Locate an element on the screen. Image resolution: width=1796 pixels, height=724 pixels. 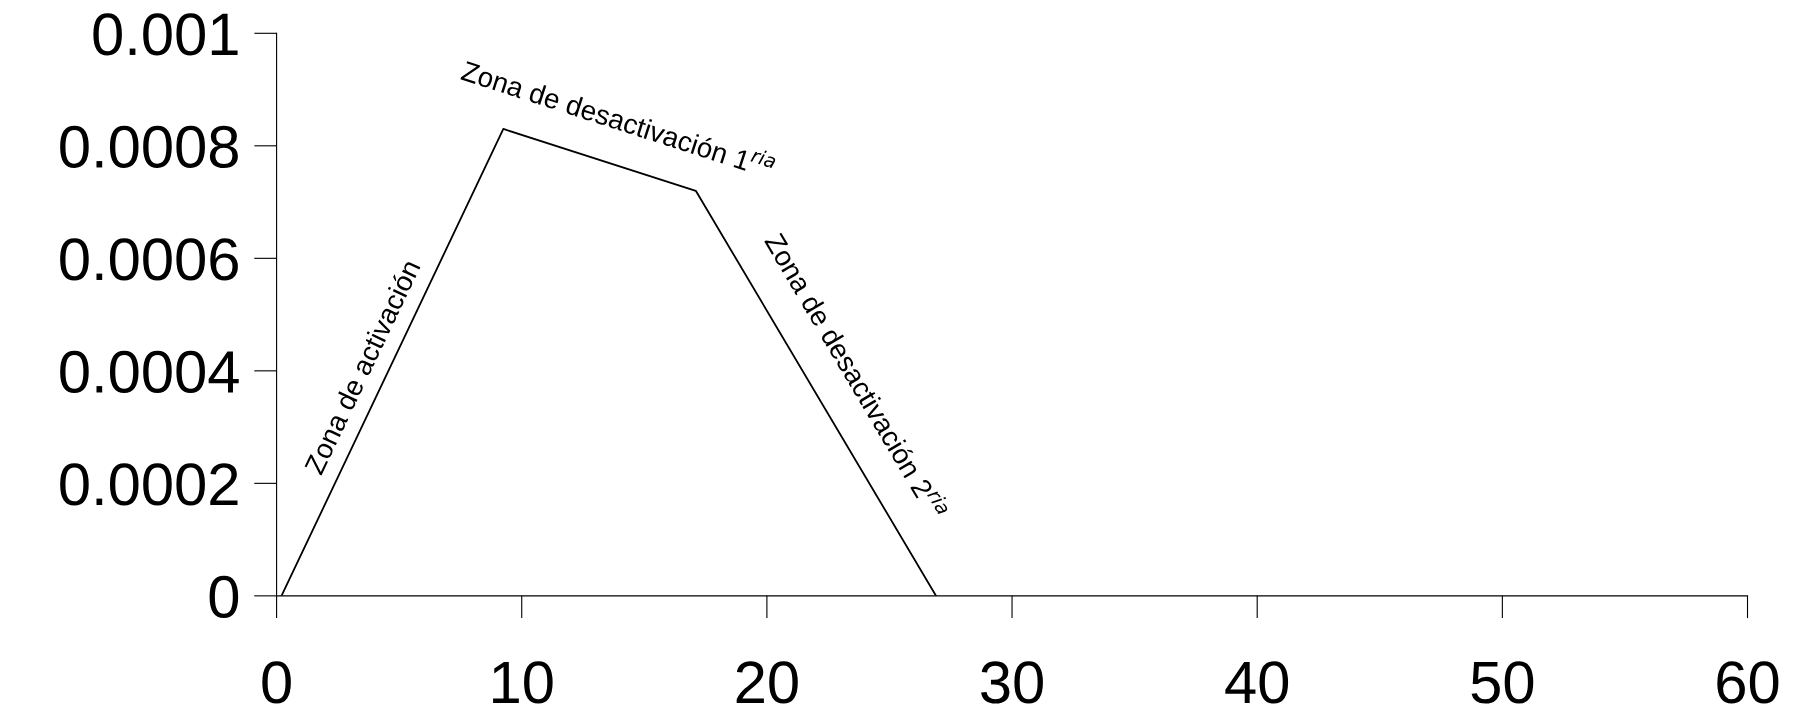
annotation: Zona de desactivación 2$^{ria}$ is located at coordinates (858, 374).